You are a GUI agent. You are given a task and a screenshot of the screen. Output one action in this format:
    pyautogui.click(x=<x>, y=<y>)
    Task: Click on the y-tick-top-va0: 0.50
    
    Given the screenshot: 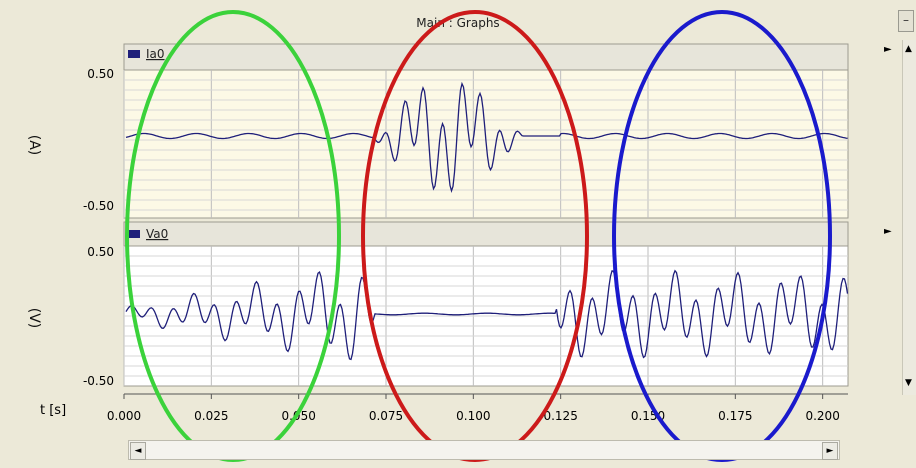 What is the action you would take?
    pyautogui.click(x=100, y=252)
    